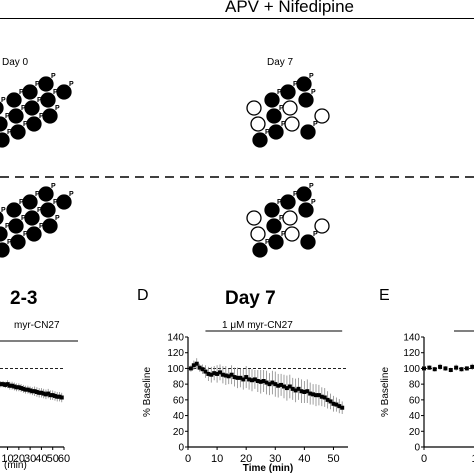  What do you see at coordinates (71, 84) in the screenshot?
I see `day0-top-spine-8-p-label: P` at bounding box center [71, 84].